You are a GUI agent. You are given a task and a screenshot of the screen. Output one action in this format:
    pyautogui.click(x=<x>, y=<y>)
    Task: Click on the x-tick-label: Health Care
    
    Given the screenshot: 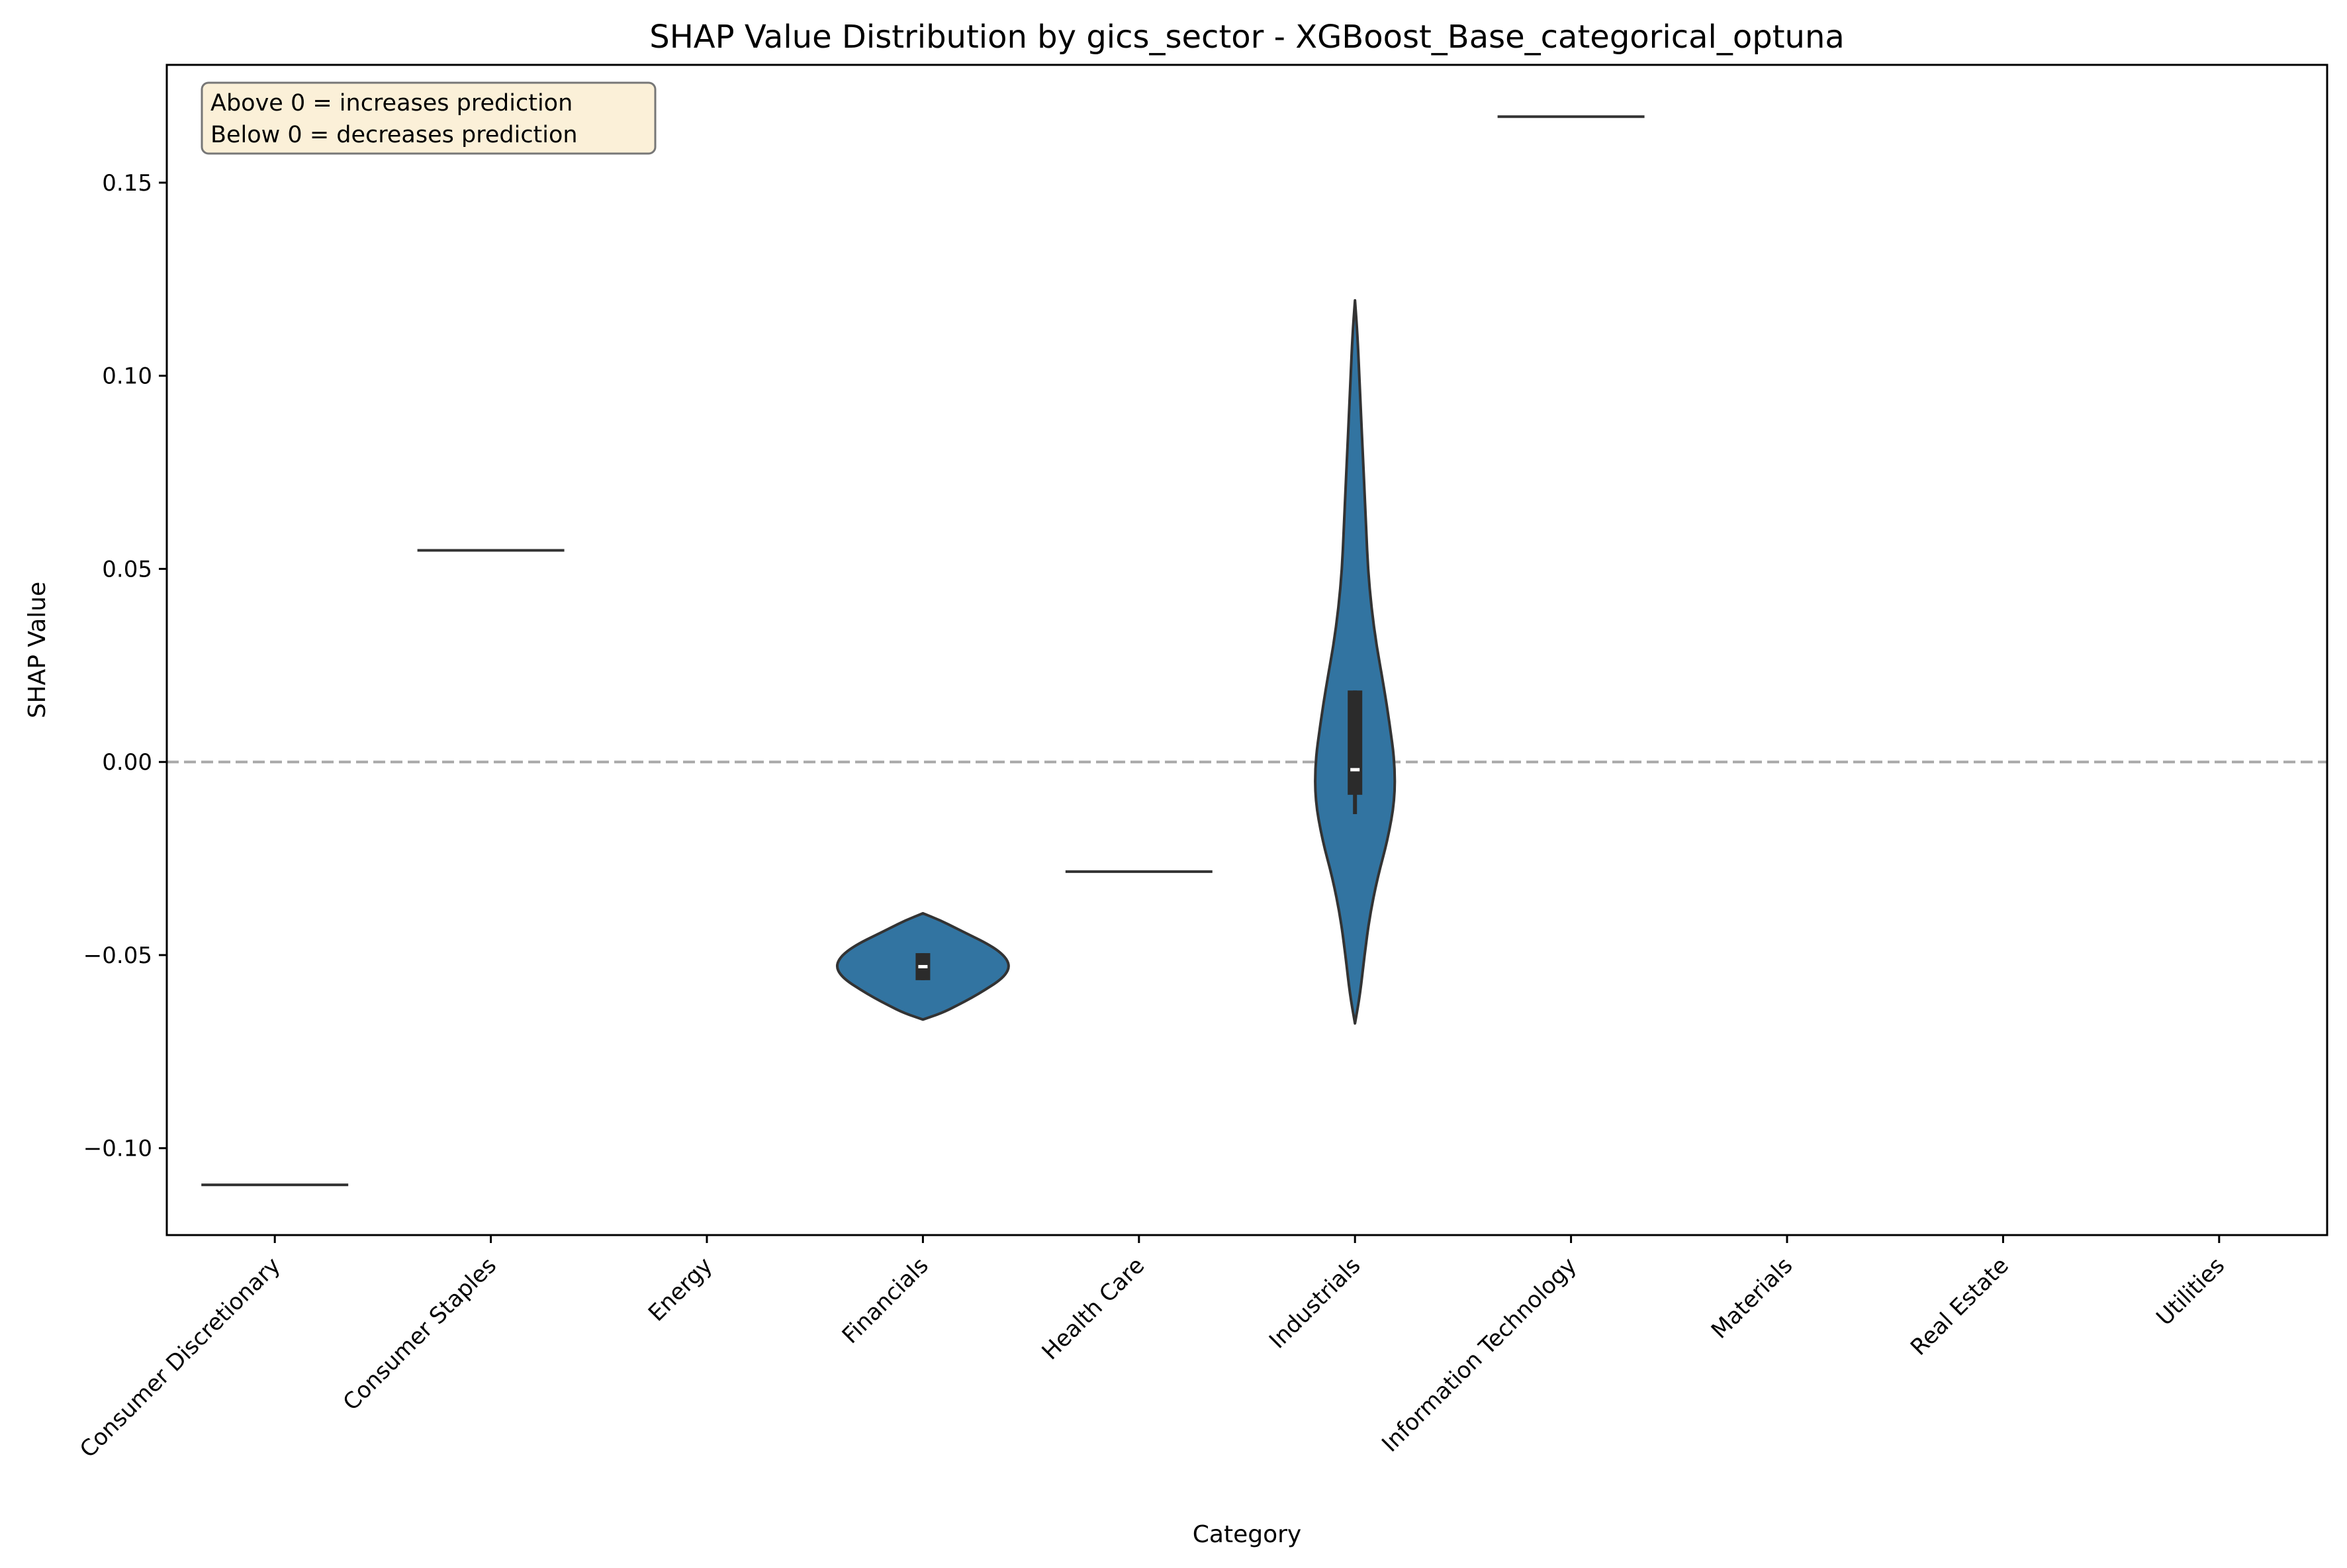 What is the action you would take?
    pyautogui.click(x=1093, y=1308)
    